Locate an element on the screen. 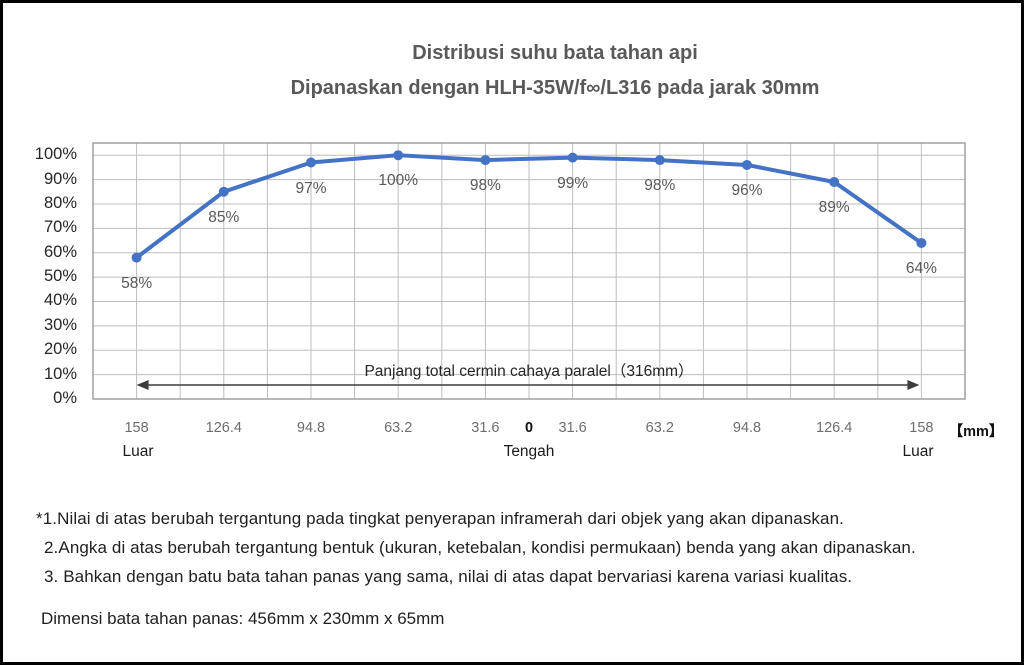 Image resolution: width=1024 pixels, height=665 pixels. y-axis-tick-label: 80% is located at coordinates (60, 202).